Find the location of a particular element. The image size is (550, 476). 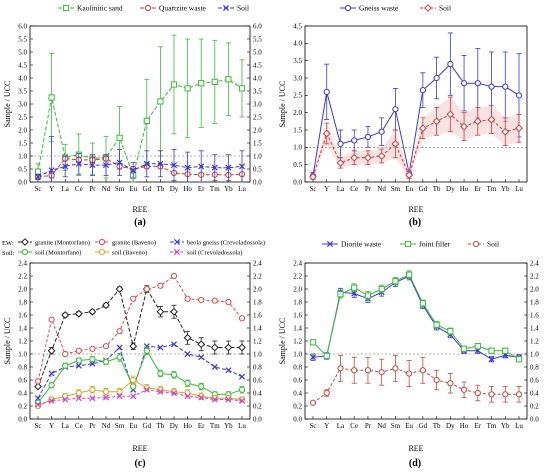

y2-tick-label: 1.4 is located at coordinates (534, 328).